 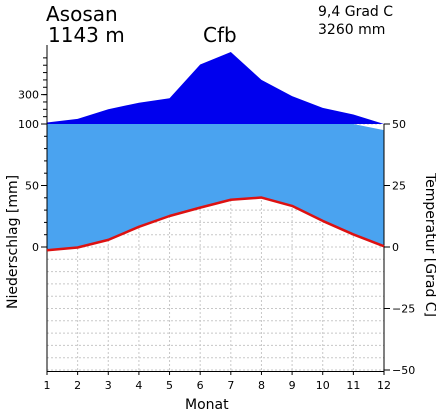 I want to click on y-tick-label-temperature: 50, so click(x=399, y=124).